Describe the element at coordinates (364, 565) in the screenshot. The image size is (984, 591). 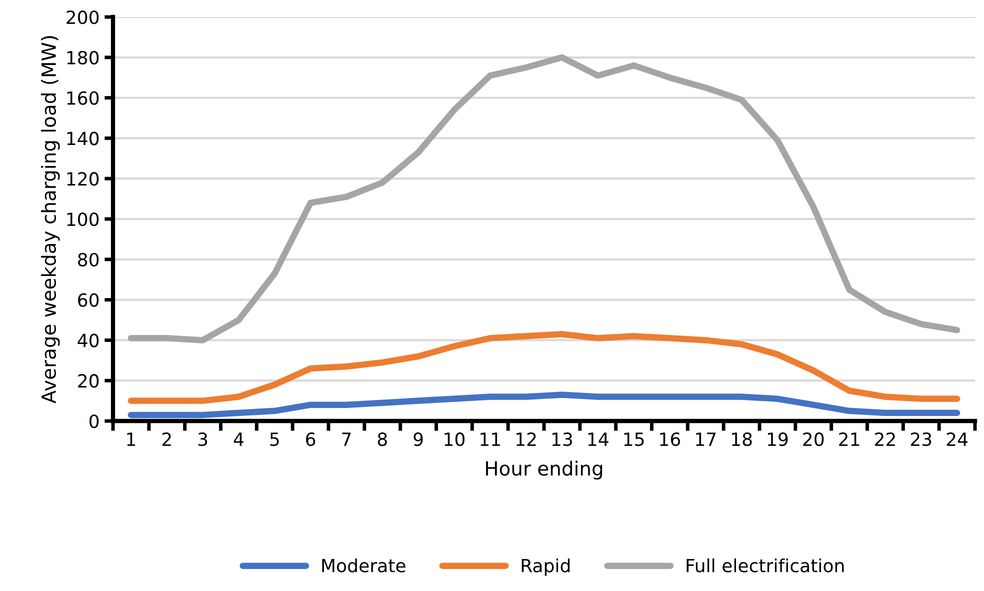
I see `legend-label: Moderate` at that location.